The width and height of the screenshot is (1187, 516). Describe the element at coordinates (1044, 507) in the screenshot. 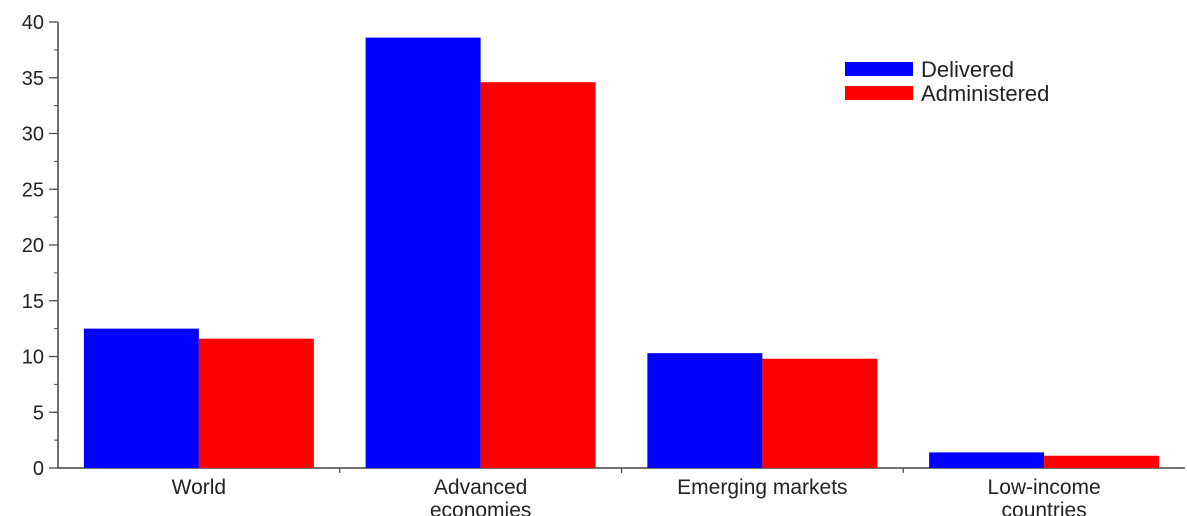

I see `x-category-label: countries` at that location.